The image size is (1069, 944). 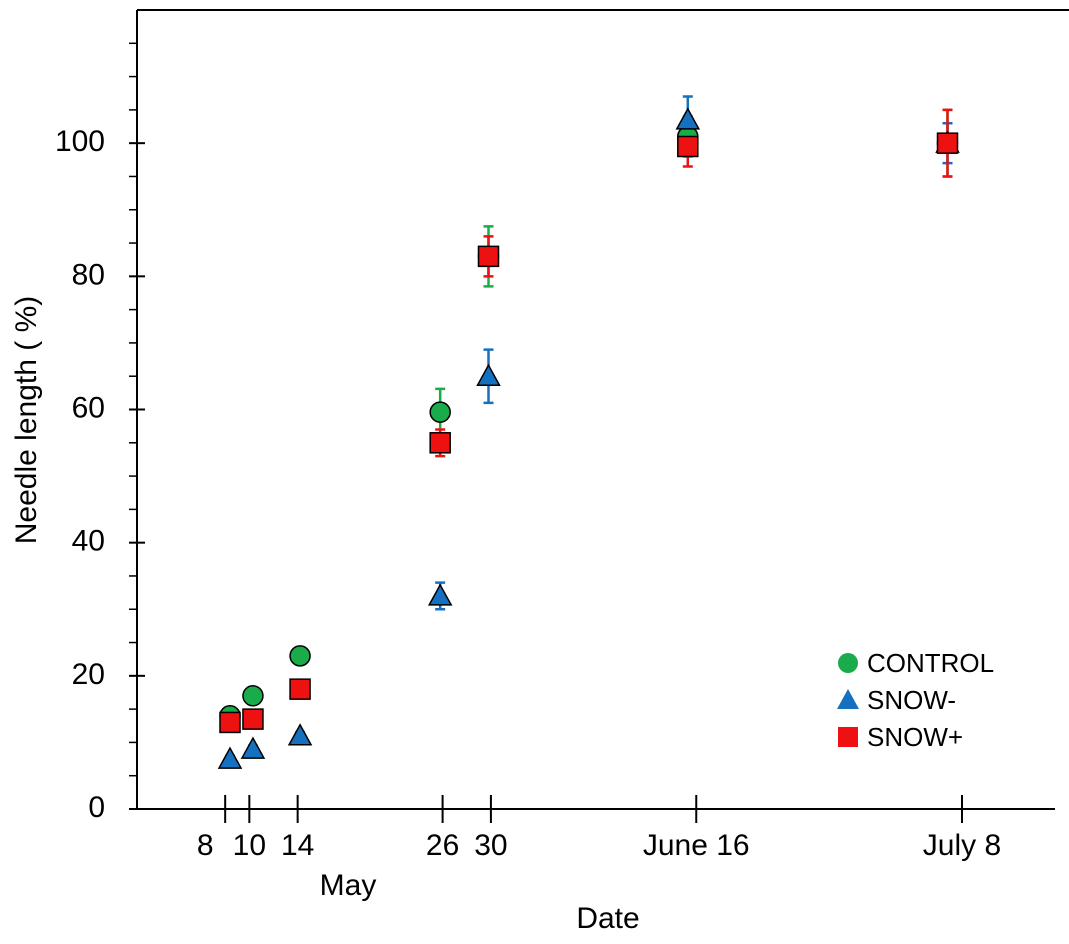 What do you see at coordinates (962, 845) in the screenshot?
I see `x-tick-label: July 8` at bounding box center [962, 845].